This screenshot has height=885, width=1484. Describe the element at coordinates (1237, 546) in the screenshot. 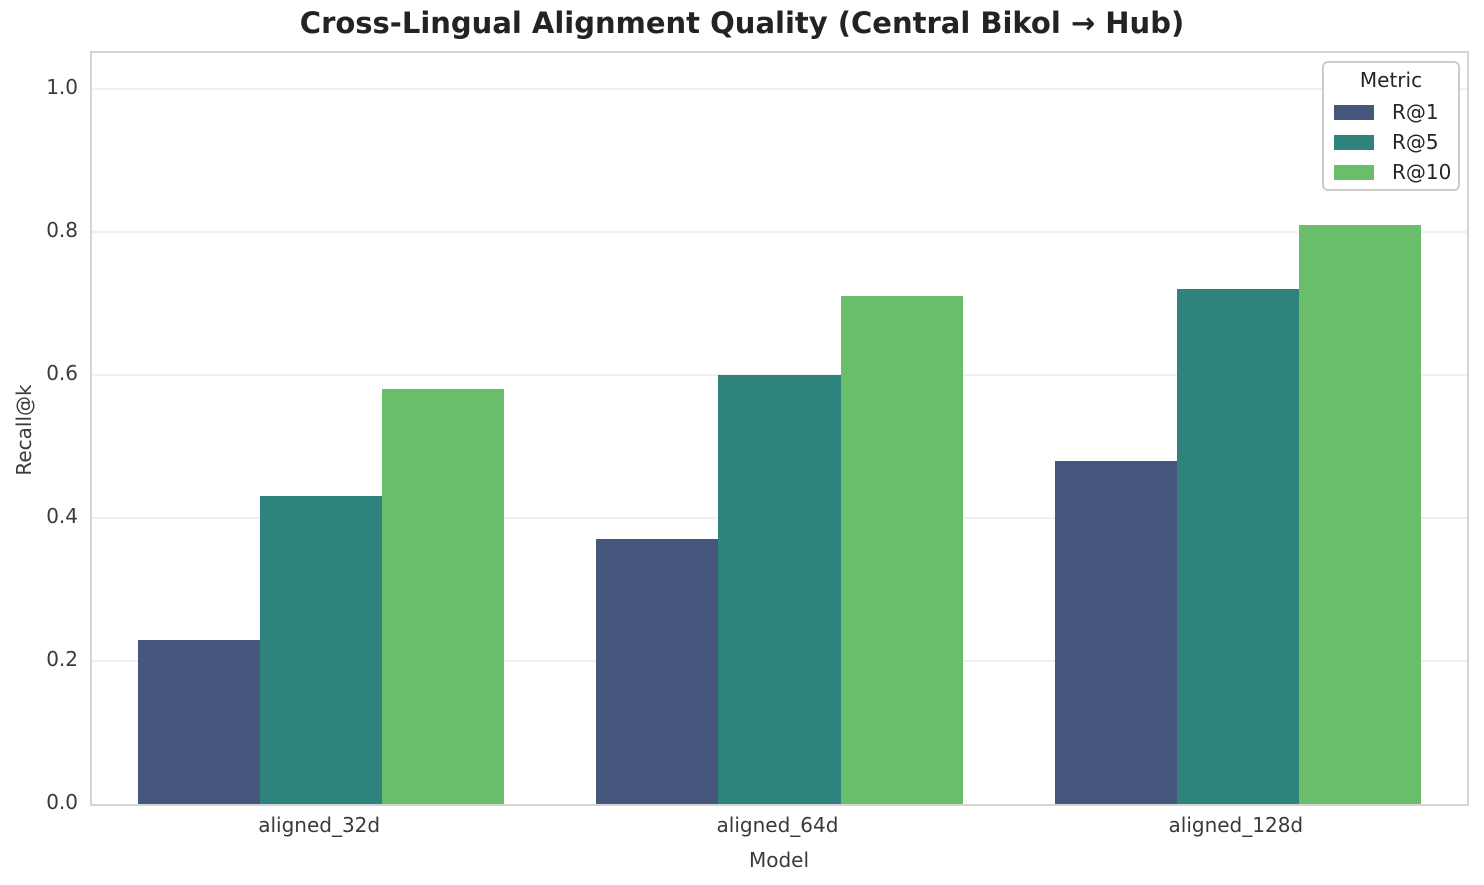

I see `bar-R@5-aligned_128d` at that location.